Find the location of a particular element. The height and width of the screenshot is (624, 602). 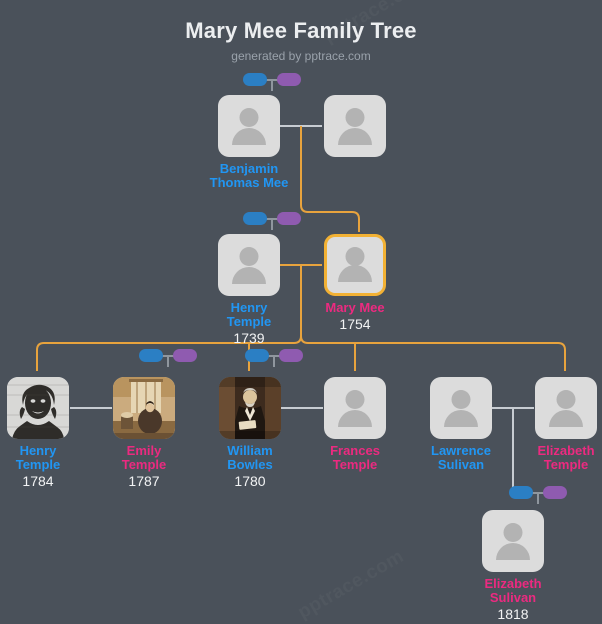

person-node-henry-temple-1784: Henry Temple 1784 is located at coordinates (38, 433).